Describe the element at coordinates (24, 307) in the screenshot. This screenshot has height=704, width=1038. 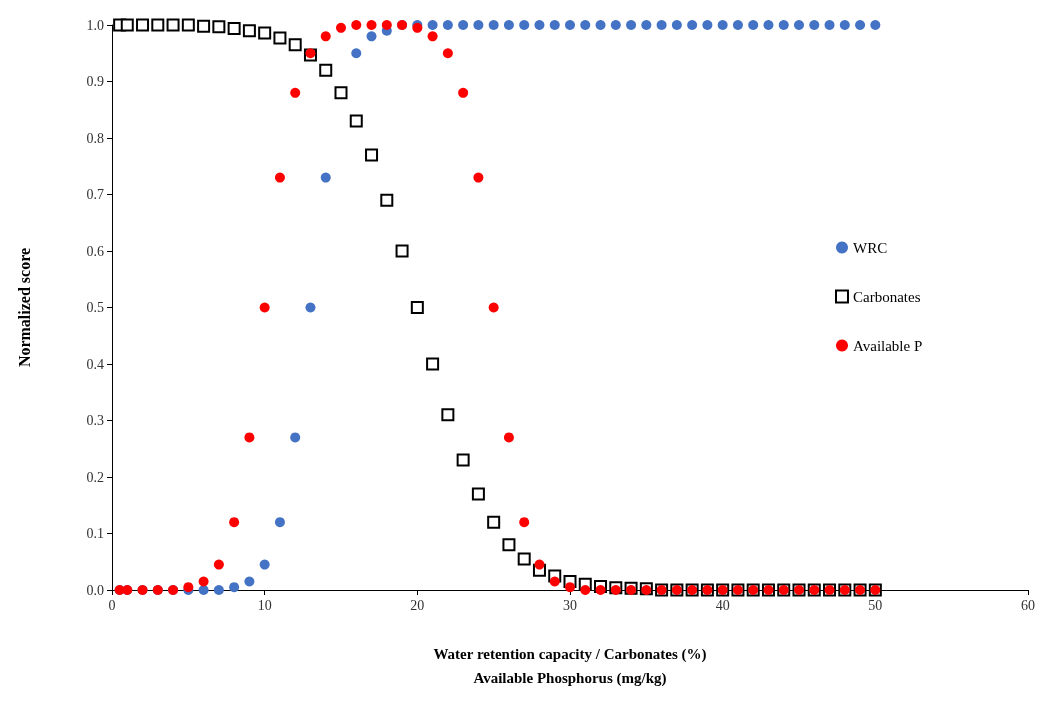
I see `y-axis-title: Normalized score` at that location.